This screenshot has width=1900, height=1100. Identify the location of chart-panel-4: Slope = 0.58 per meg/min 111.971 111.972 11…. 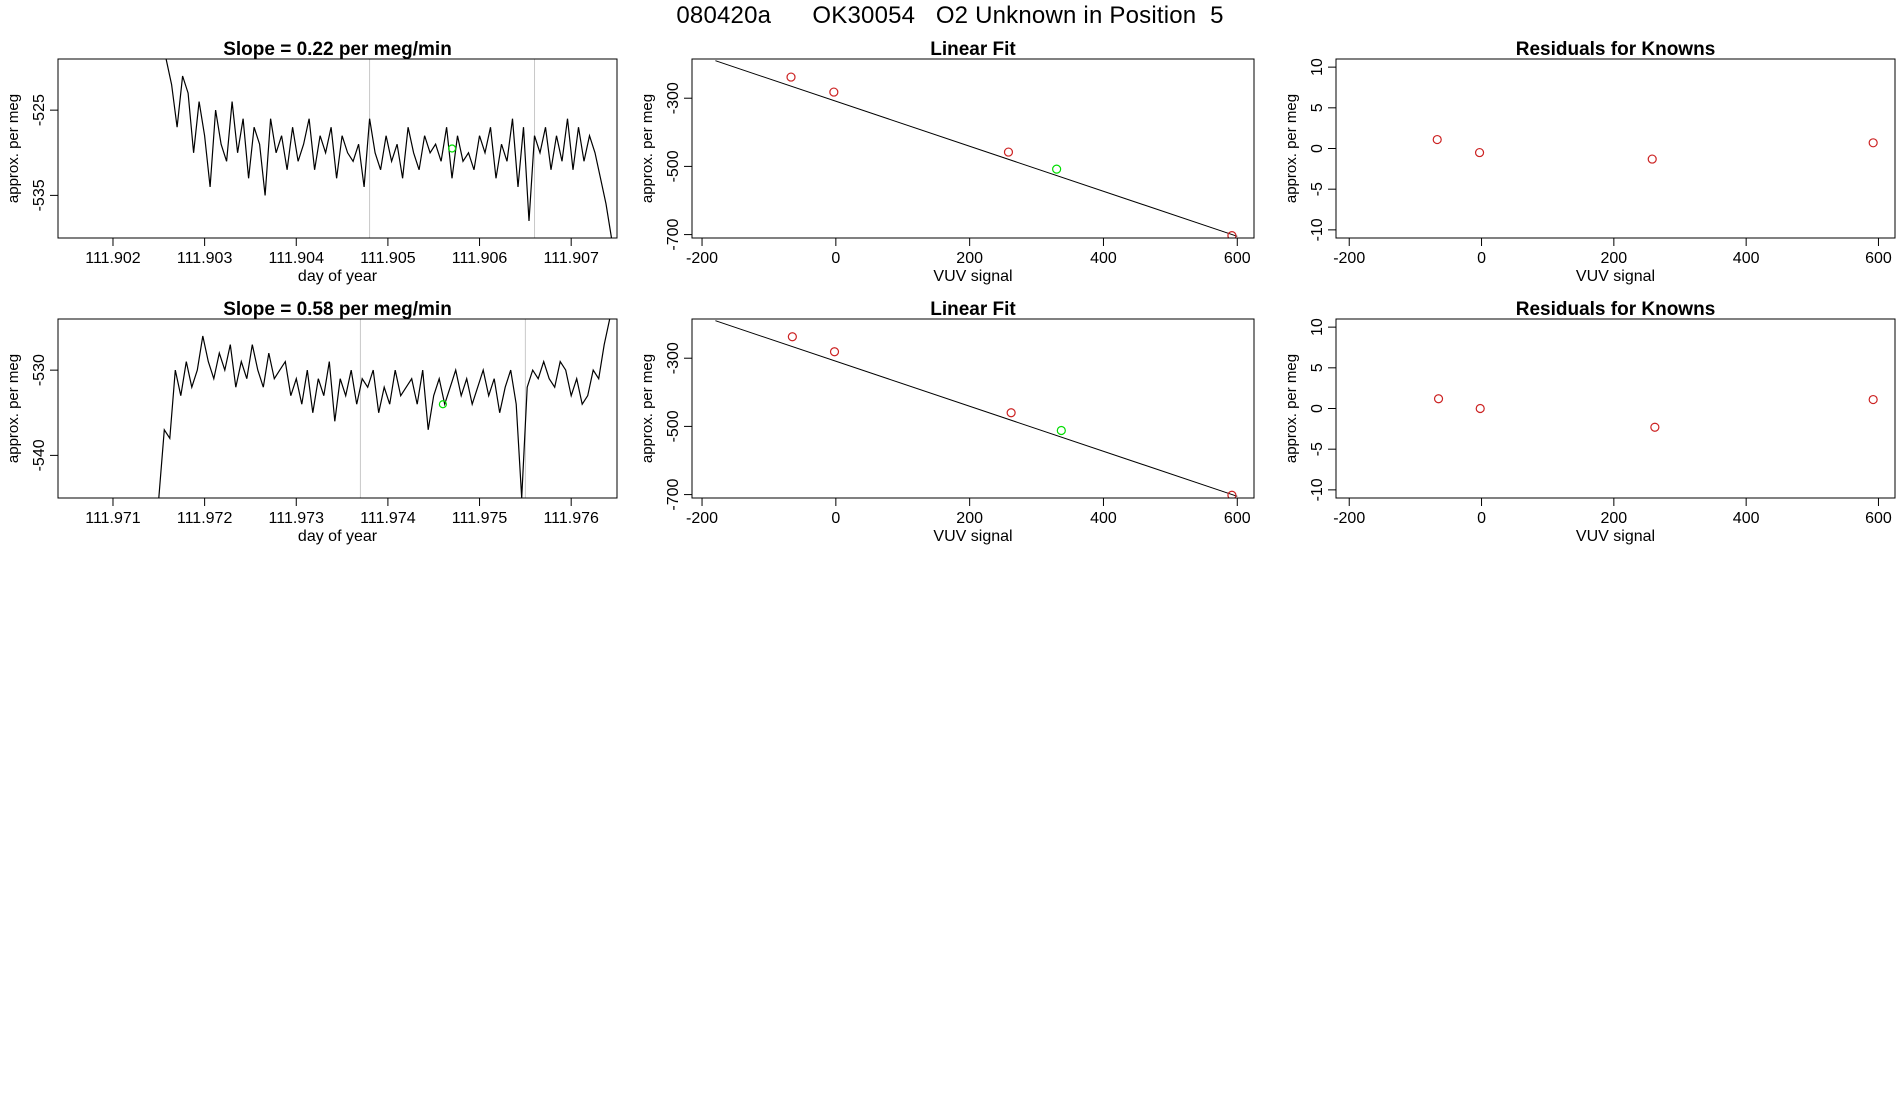
(311, 422).